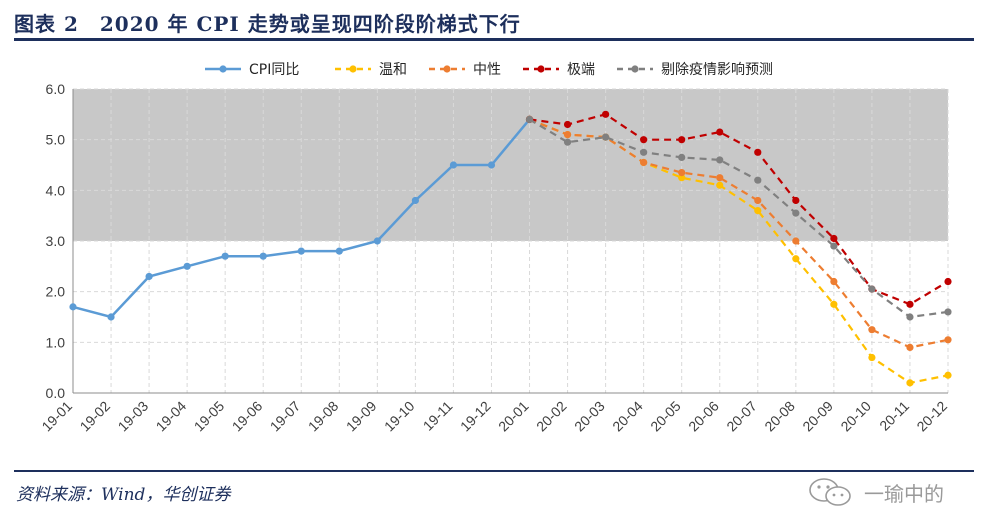 The height and width of the screenshot is (532, 988). I want to click on y-tick-label: 6.0, so click(56, 89).